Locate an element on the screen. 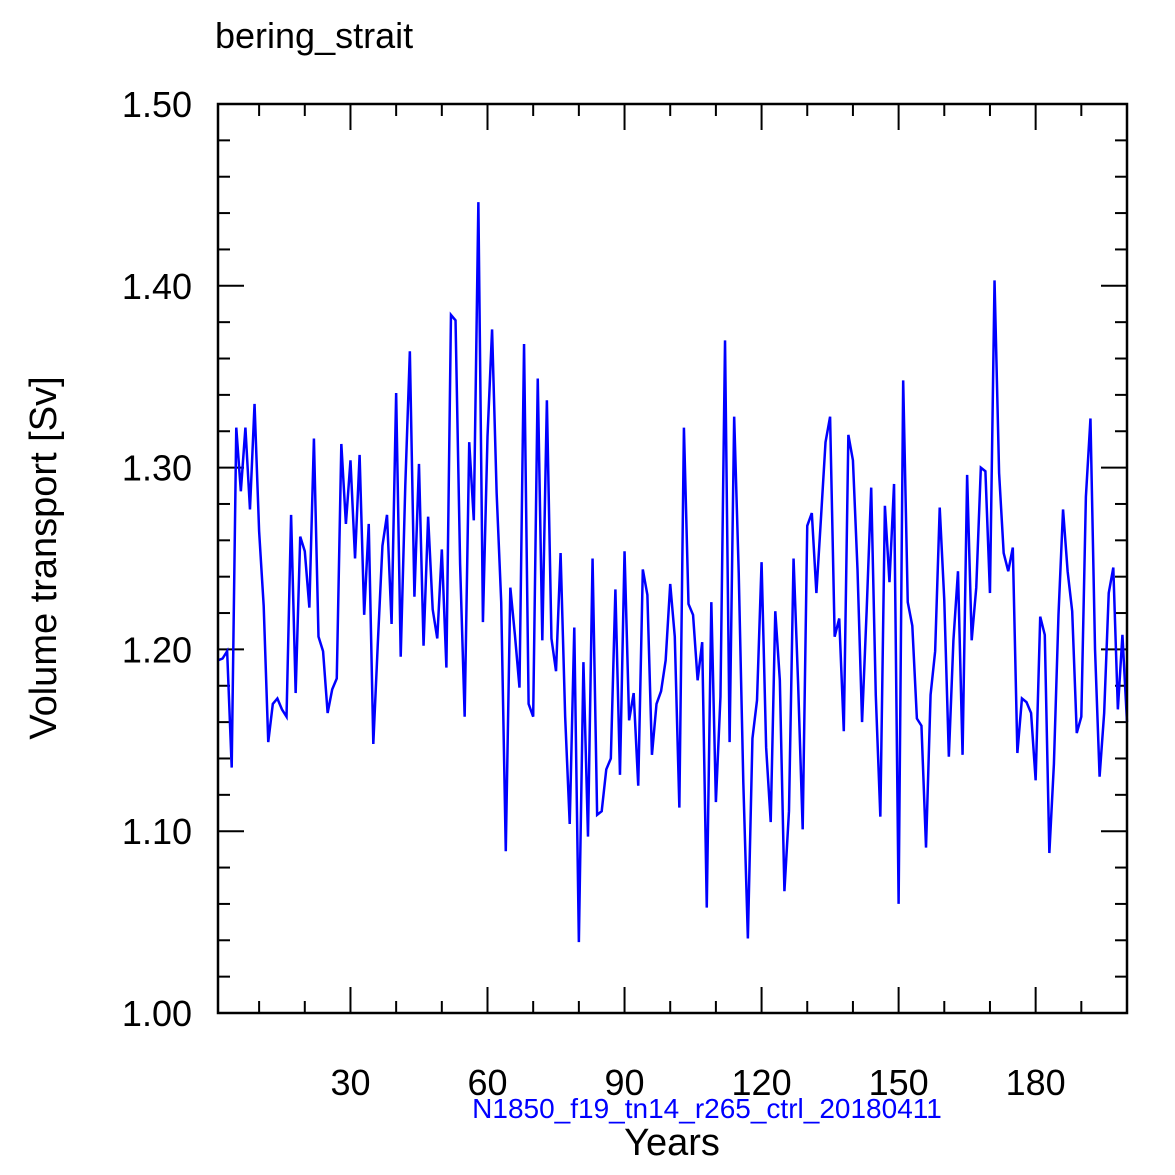 This screenshot has height=1175, width=1175. y-tick-label: 1.30 is located at coordinates (157, 468).